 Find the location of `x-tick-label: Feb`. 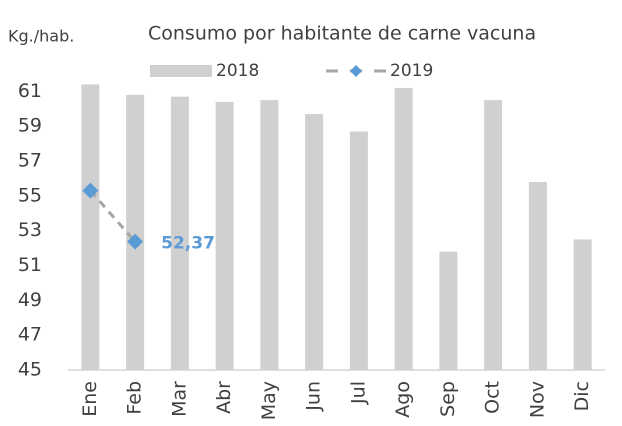

x-tick-label: Feb is located at coordinates (135, 398).